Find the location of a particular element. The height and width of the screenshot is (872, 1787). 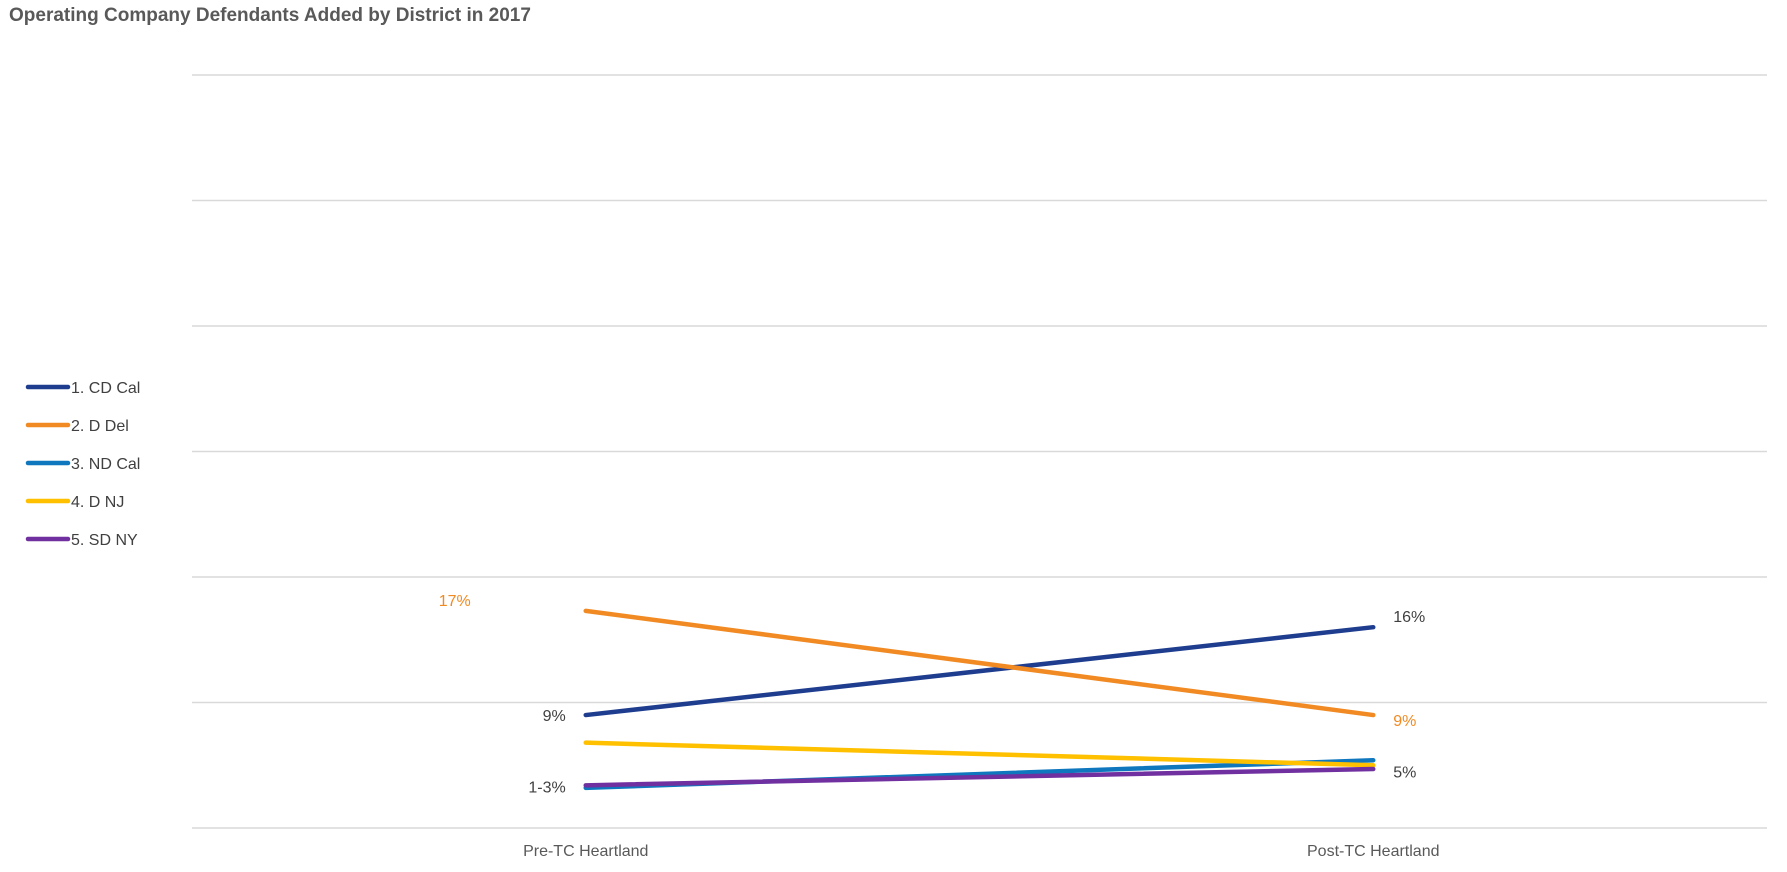

series-lines is located at coordinates (980, 699).